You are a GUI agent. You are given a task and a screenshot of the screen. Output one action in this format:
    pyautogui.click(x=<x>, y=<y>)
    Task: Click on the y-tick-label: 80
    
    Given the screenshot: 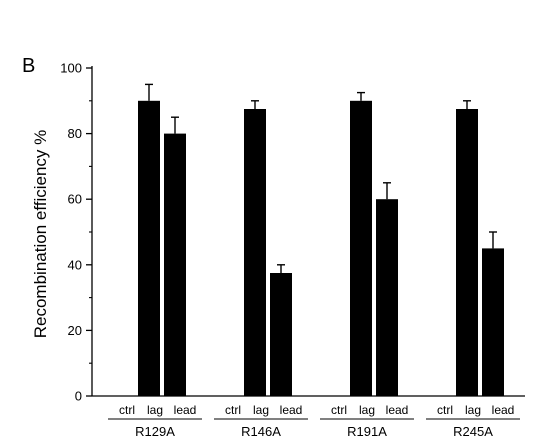 What is the action you would take?
    pyautogui.click(x=75, y=133)
    